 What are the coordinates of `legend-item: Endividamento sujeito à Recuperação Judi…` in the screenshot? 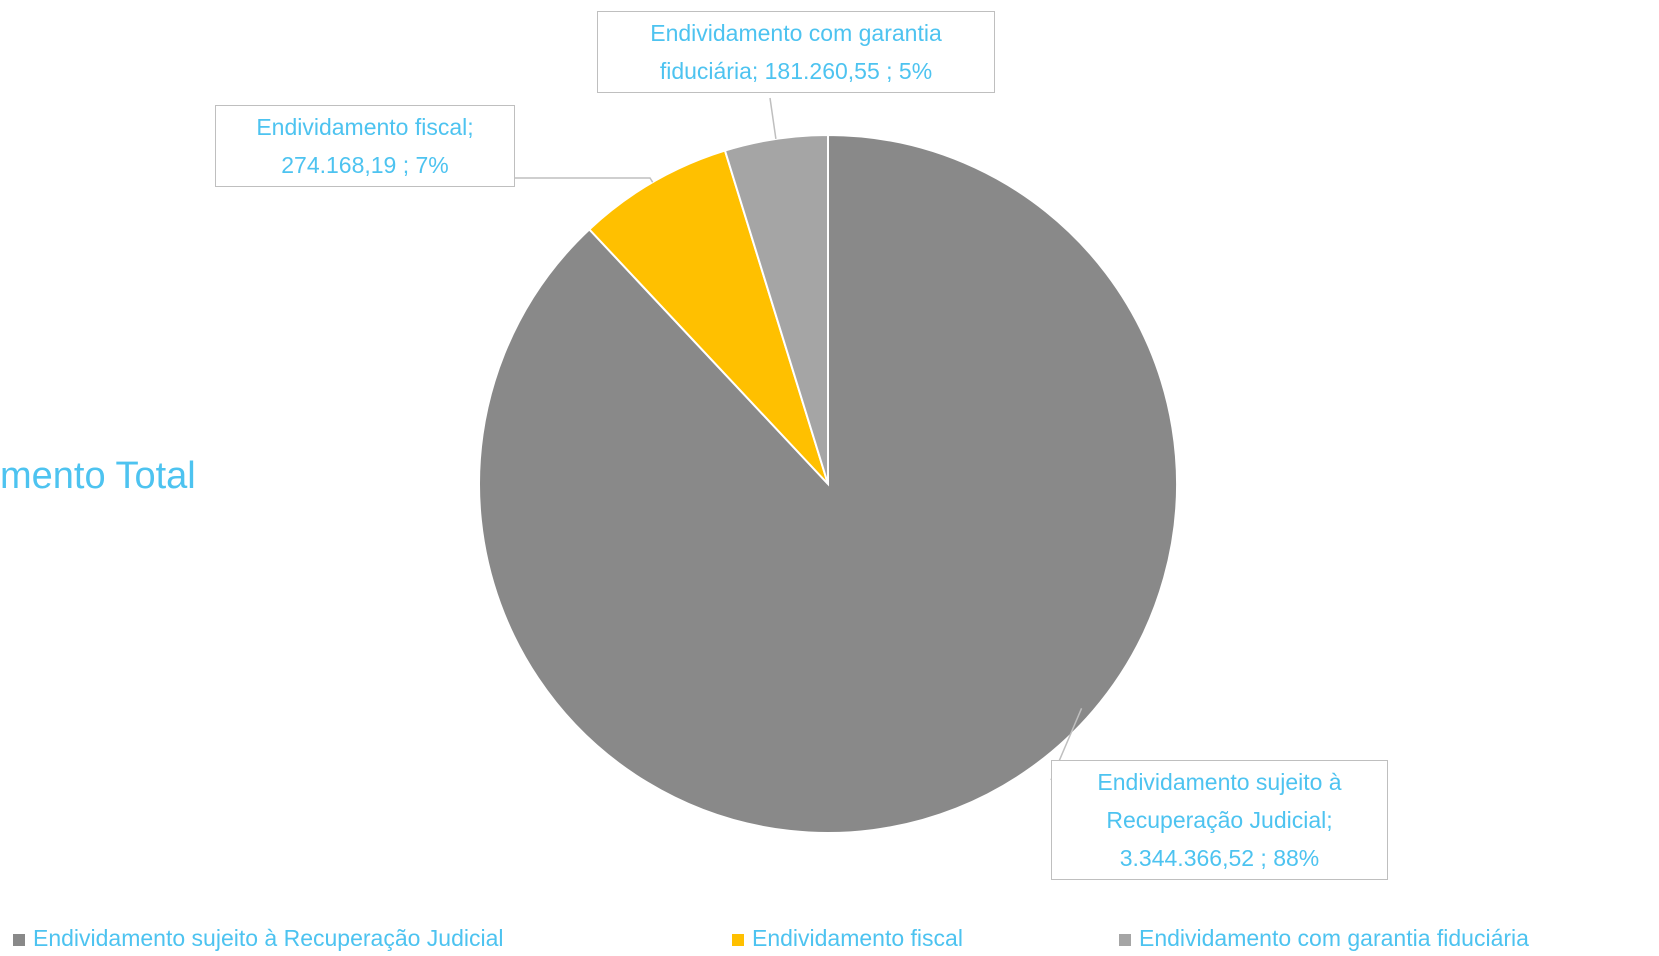 It's located at (258, 938).